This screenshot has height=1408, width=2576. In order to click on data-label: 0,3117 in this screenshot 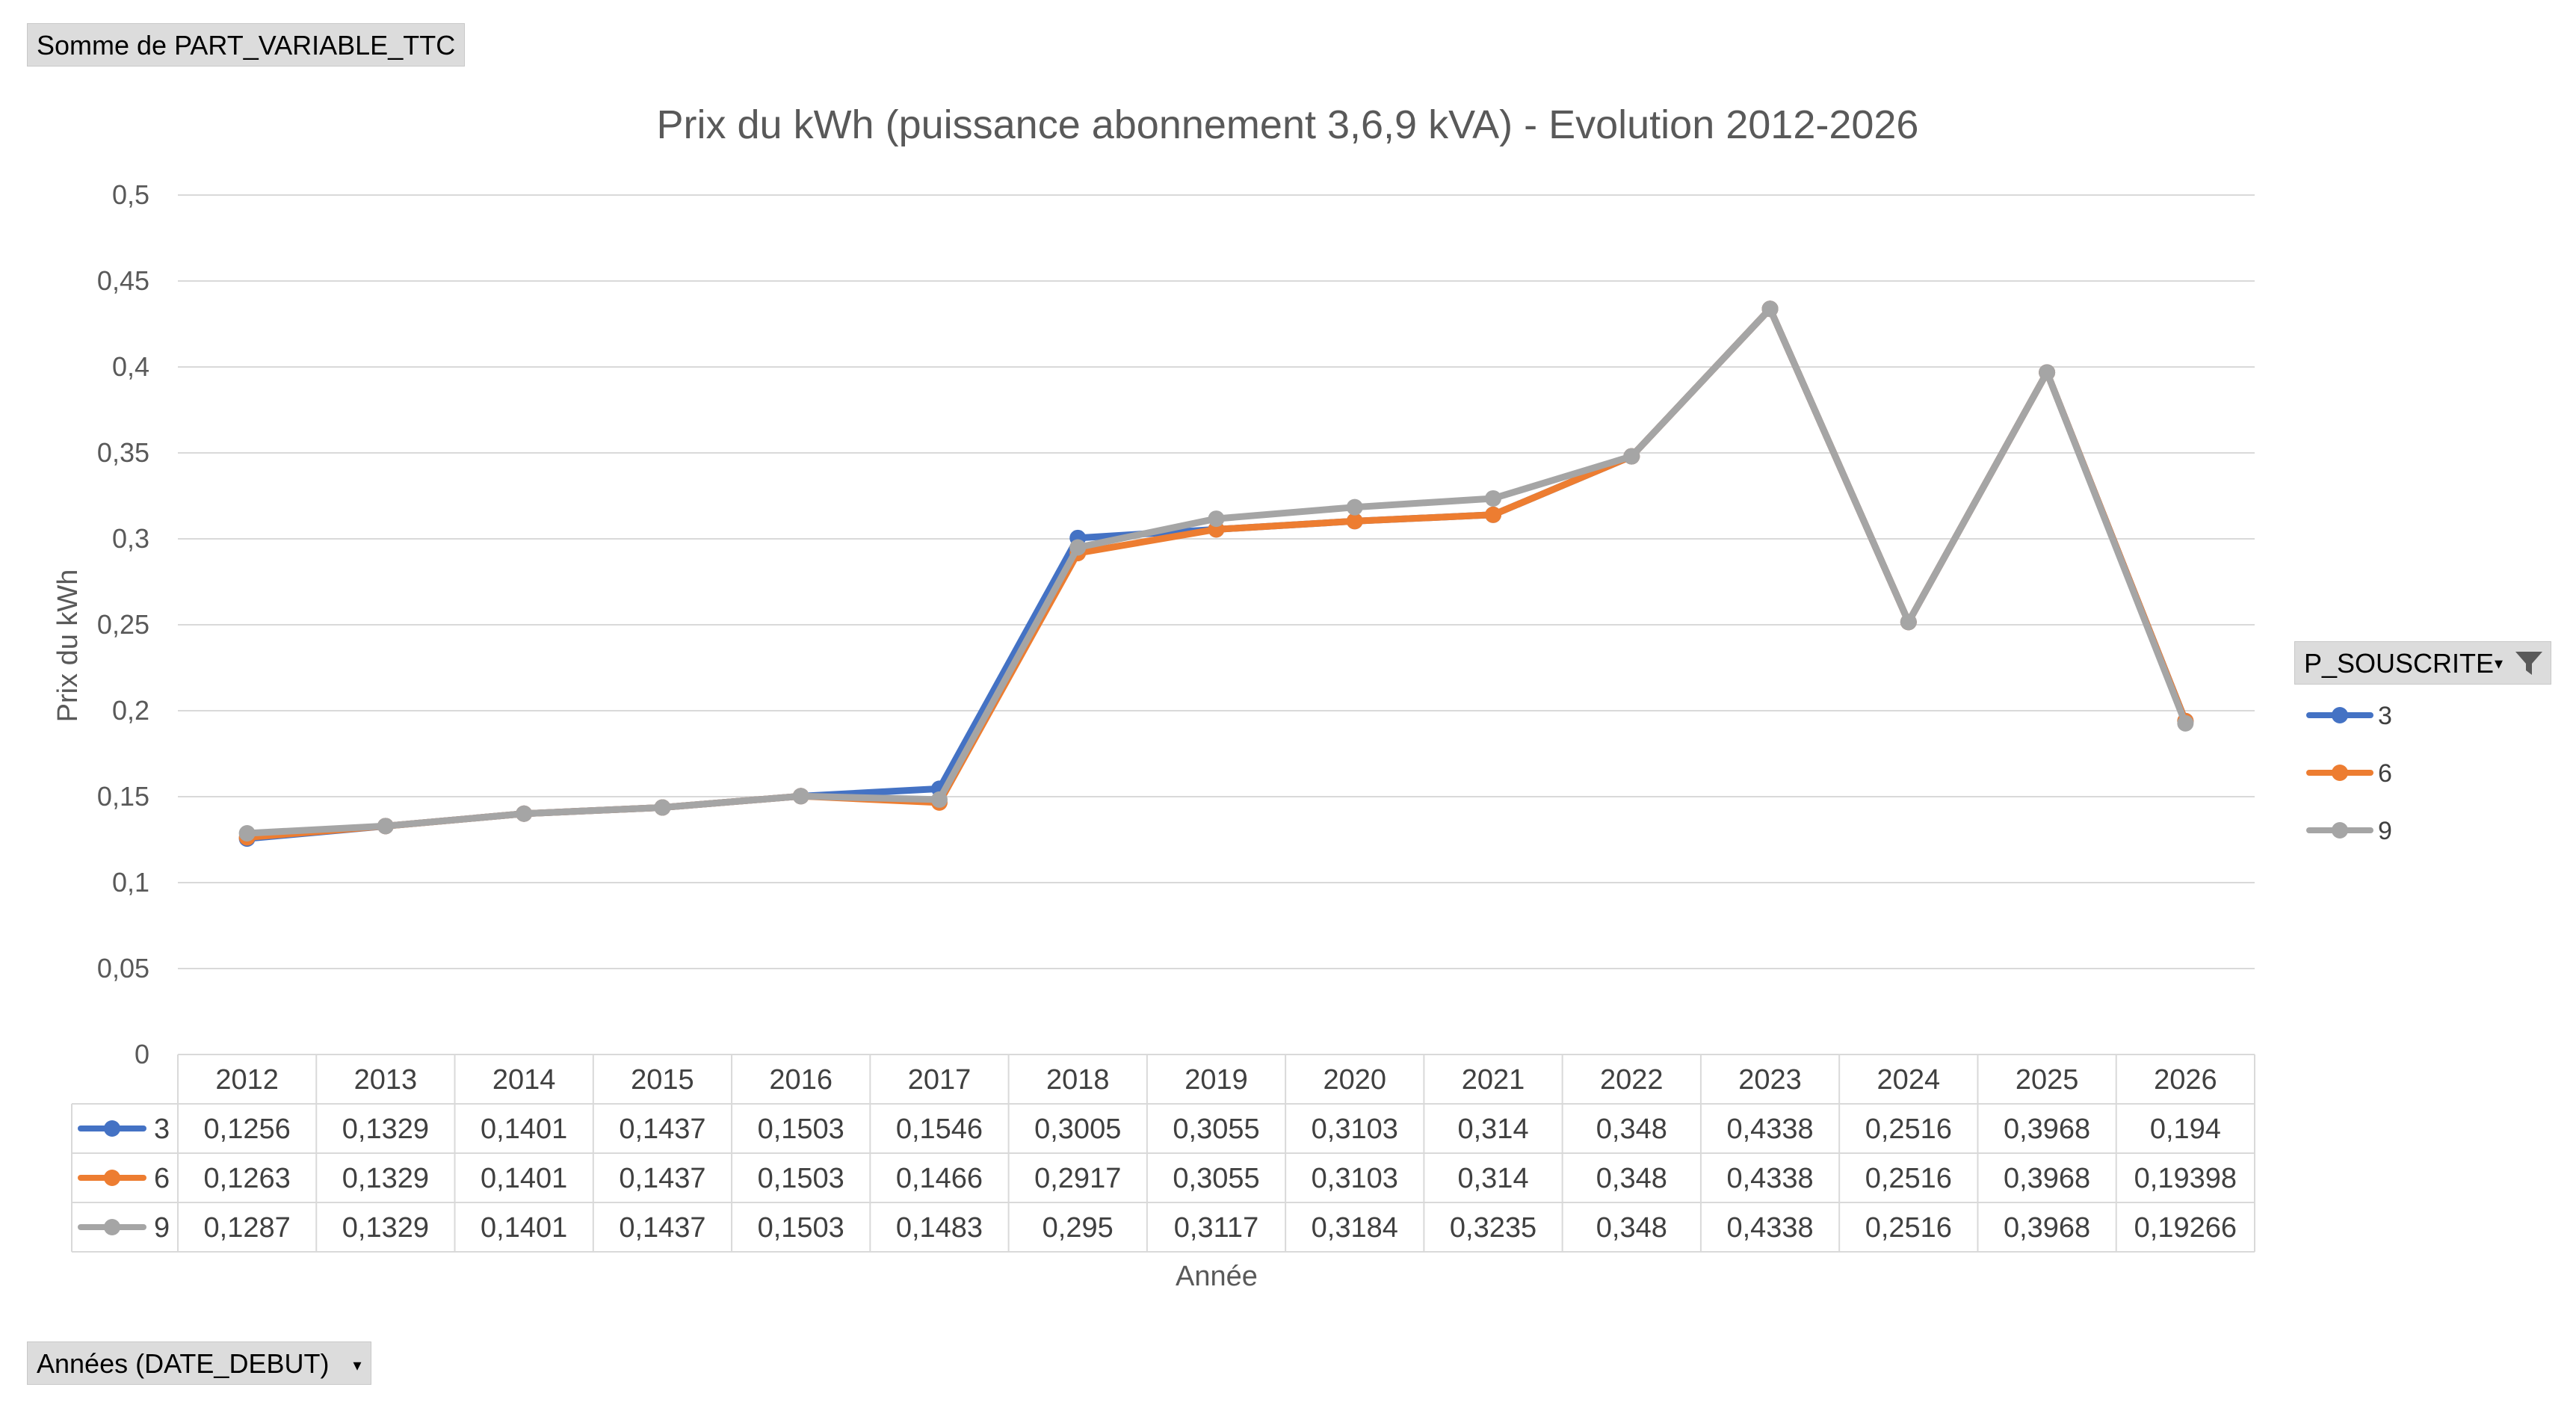, I will do `click(1216, 1228)`.